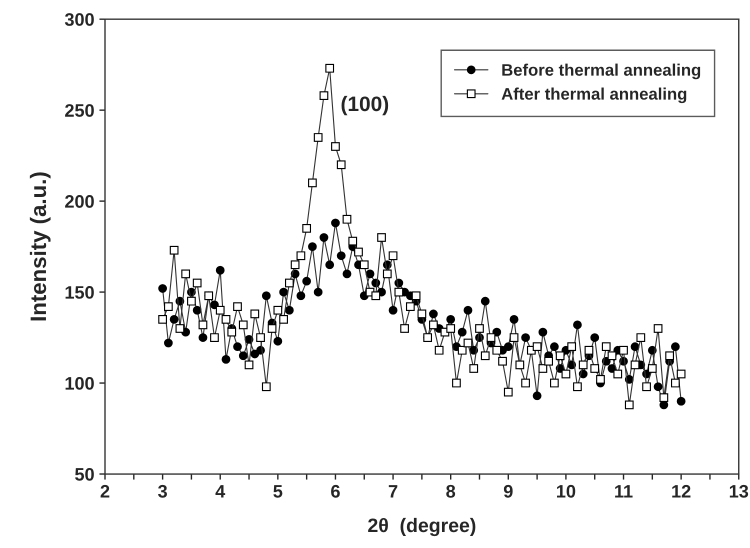 Image resolution: width=750 pixels, height=548 pixels. I want to click on y-tick-label: 150, so click(80, 292).